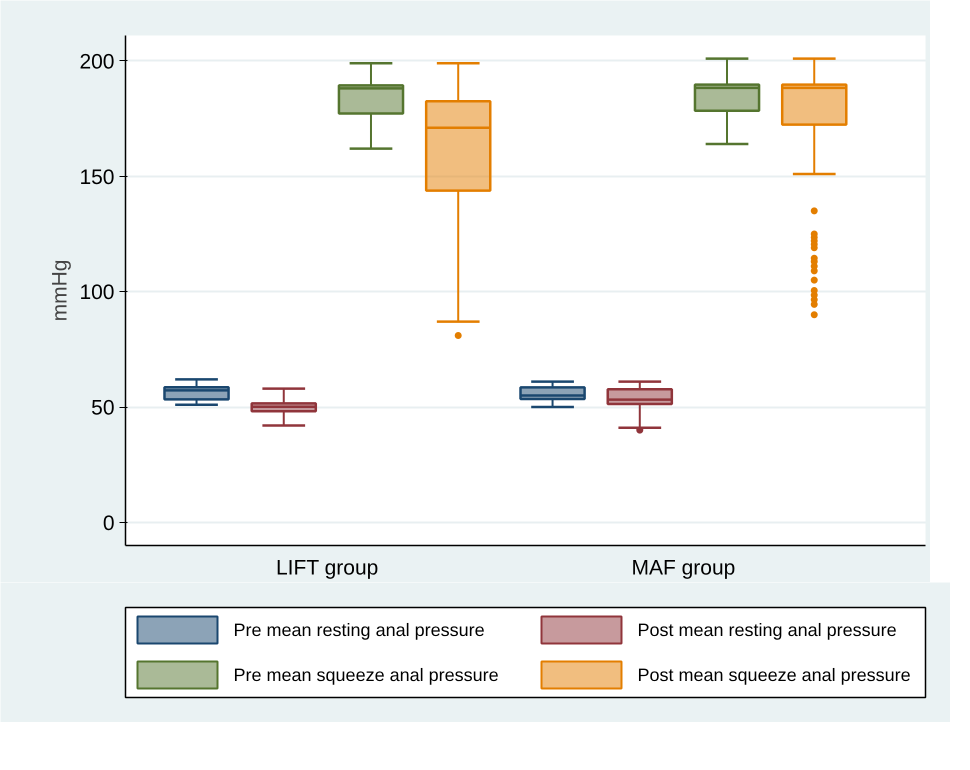 The height and width of the screenshot is (770, 970). Describe the element at coordinates (327, 568) in the screenshot. I see `x-tick-label: LIFT group` at that location.